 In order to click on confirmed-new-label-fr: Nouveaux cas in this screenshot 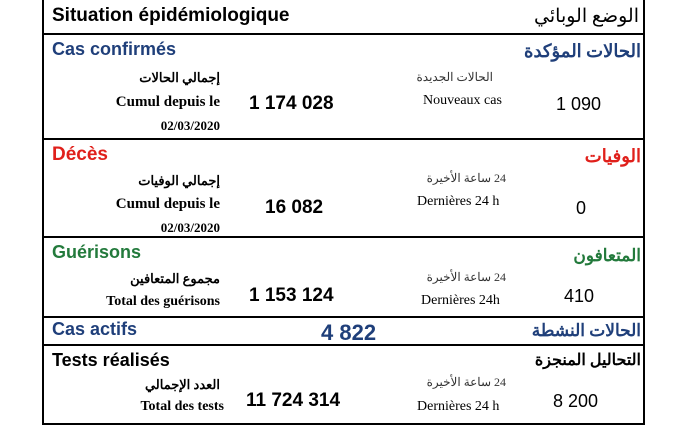, I will do `click(462, 100)`.